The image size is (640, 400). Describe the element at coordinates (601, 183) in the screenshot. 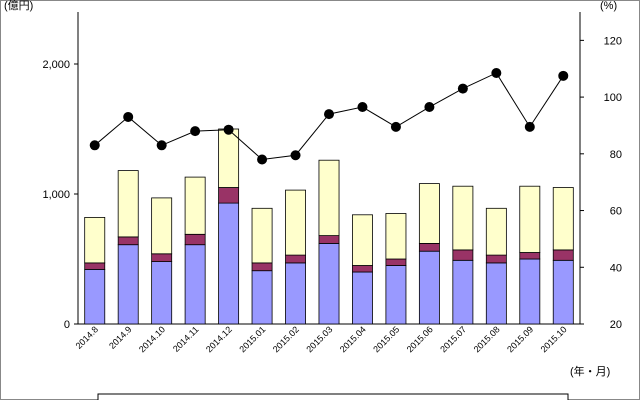

I see `y-right-axis: 20 40 60 80 100 120` at that location.